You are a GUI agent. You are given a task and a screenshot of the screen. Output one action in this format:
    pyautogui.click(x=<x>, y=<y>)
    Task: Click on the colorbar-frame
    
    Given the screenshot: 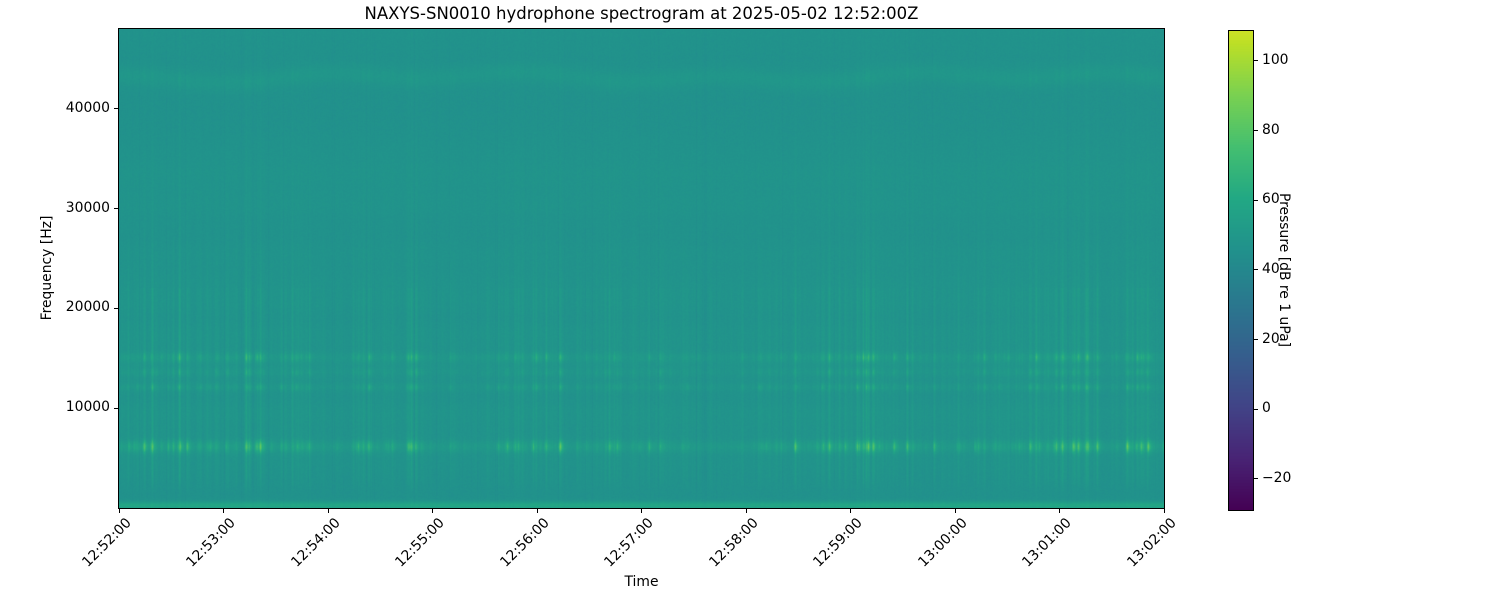 What is the action you would take?
    pyautogui.click(x=1241, y=270)
    